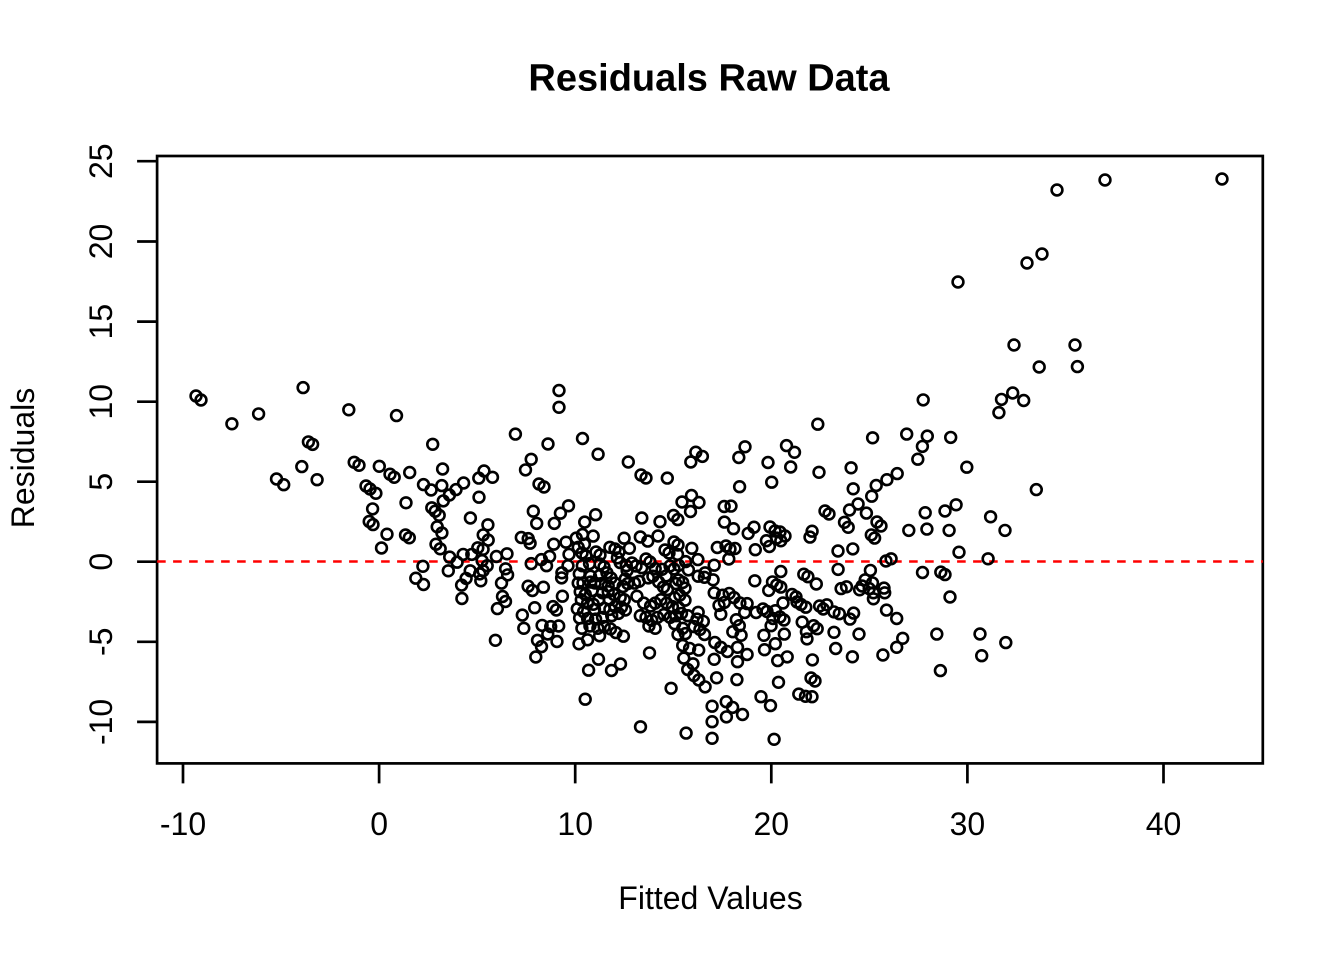 The image size is (1344, 965). Describe the element at coordinates (101, 322) in the screenshot. I see `svg-text: 15` at that location.